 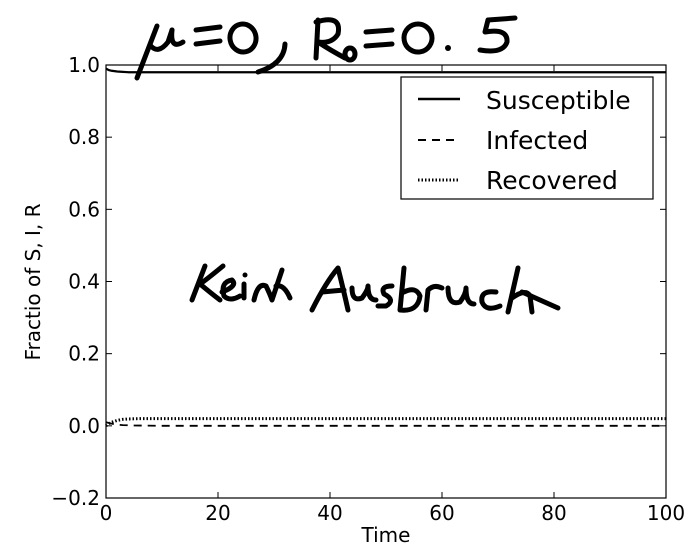 What do you see at coordinates (329, 513) in the screenshot?
I see `x-tick-label: 40` at bounding box center [329, 513].